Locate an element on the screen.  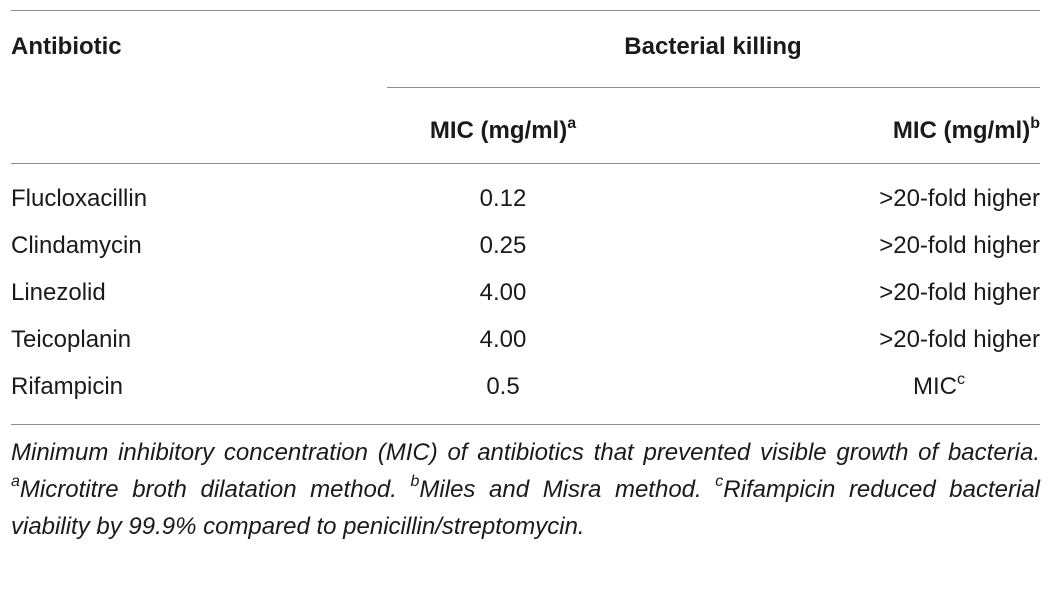
row-antibiotic: Teicoplanin is located at coordinates (71, 339).